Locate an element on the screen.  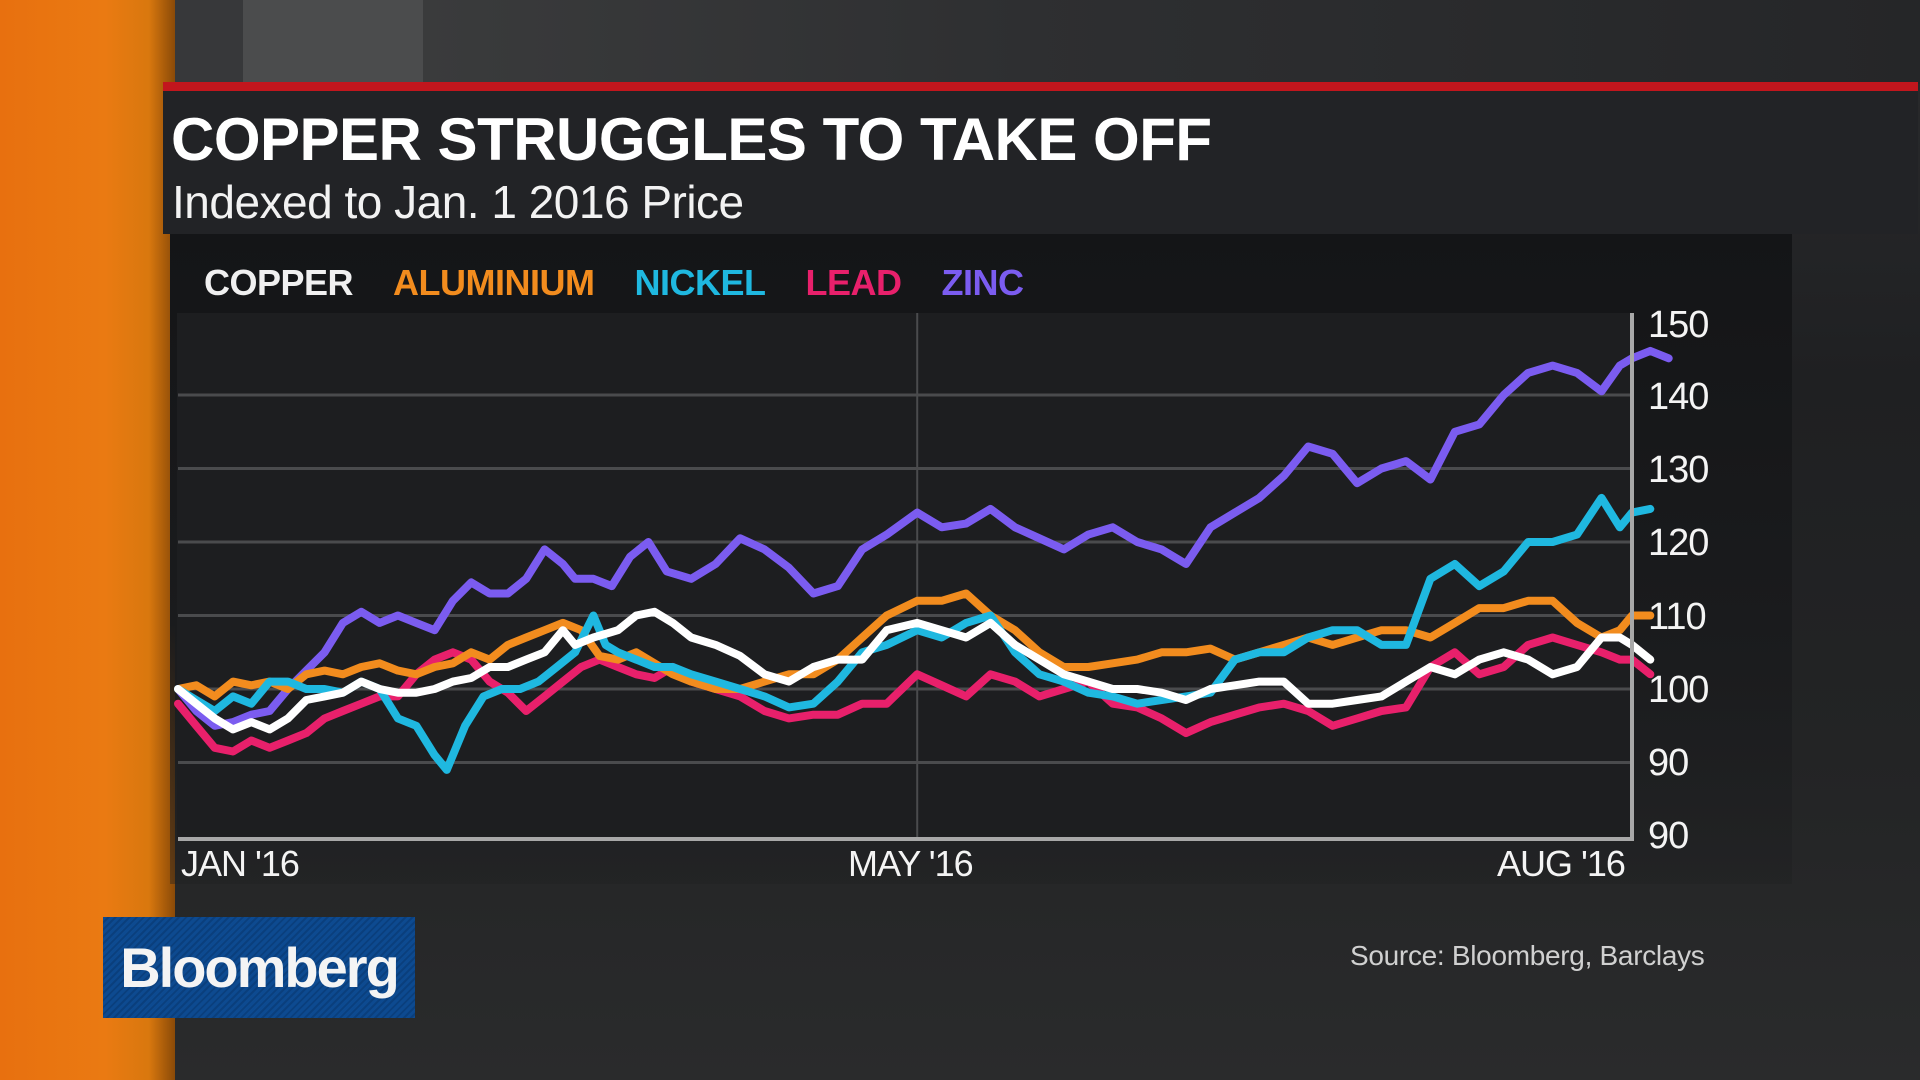
logo-text: Bloomberg is located at coordinates (260, 967).